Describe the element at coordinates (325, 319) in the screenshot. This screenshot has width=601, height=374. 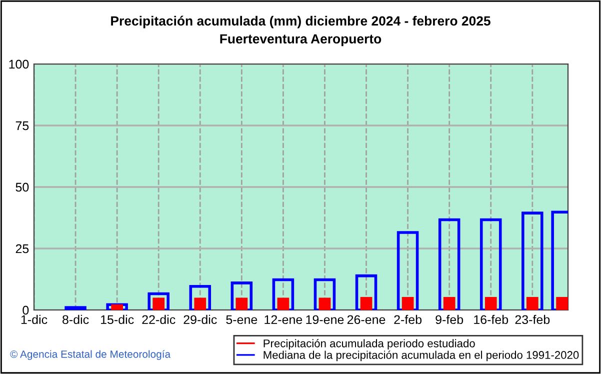
I see `x-tick-label: 19-ene` at that location.